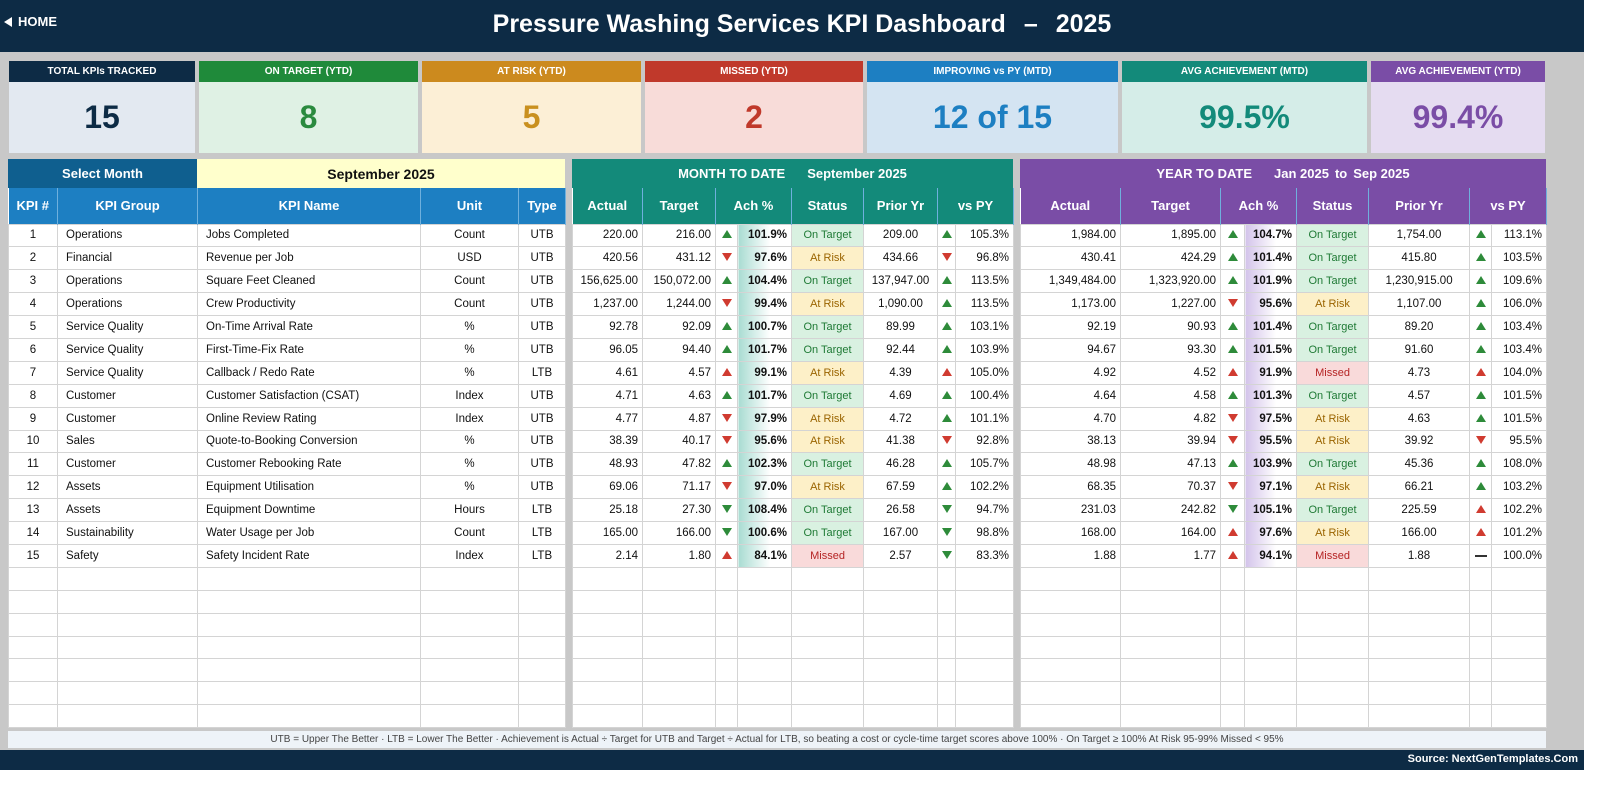  Describe the element at coordinates (985, 555) in the screenshot. I see `mtd-vs-py: 83.3%` at that location.